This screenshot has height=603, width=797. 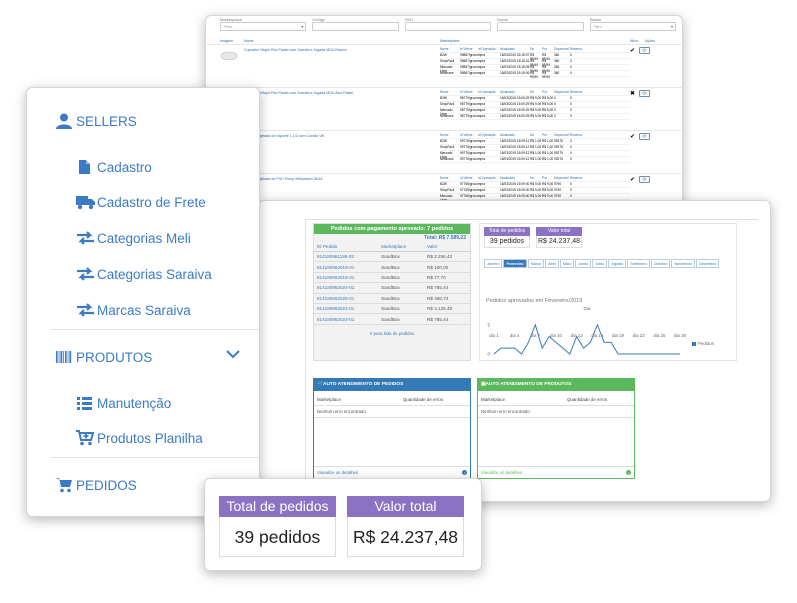 I want to click on tab-month: Fevereiro, so click(x=515, y=263).